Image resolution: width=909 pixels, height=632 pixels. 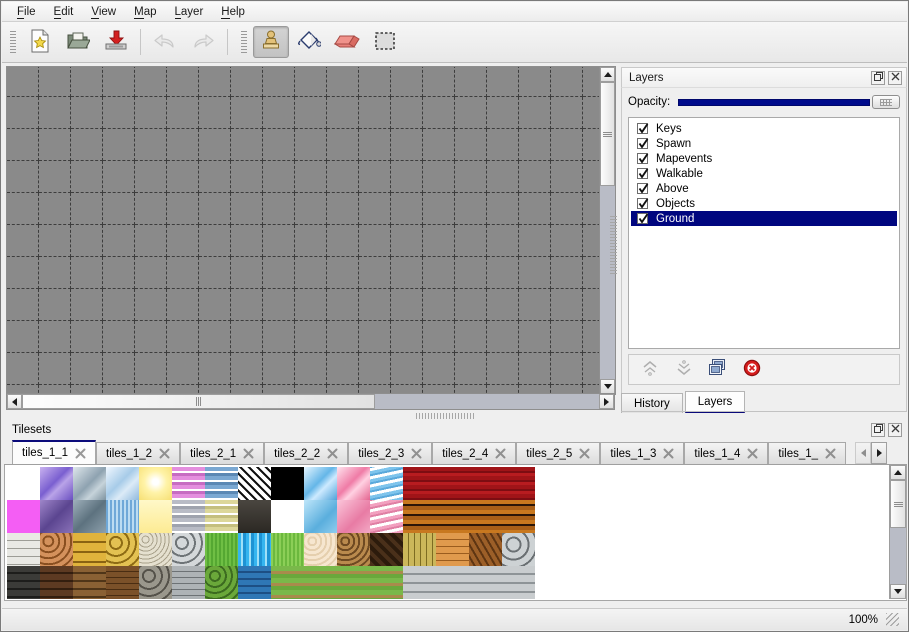 I want to click on scroll-left-button, so click(x=14, y=401).